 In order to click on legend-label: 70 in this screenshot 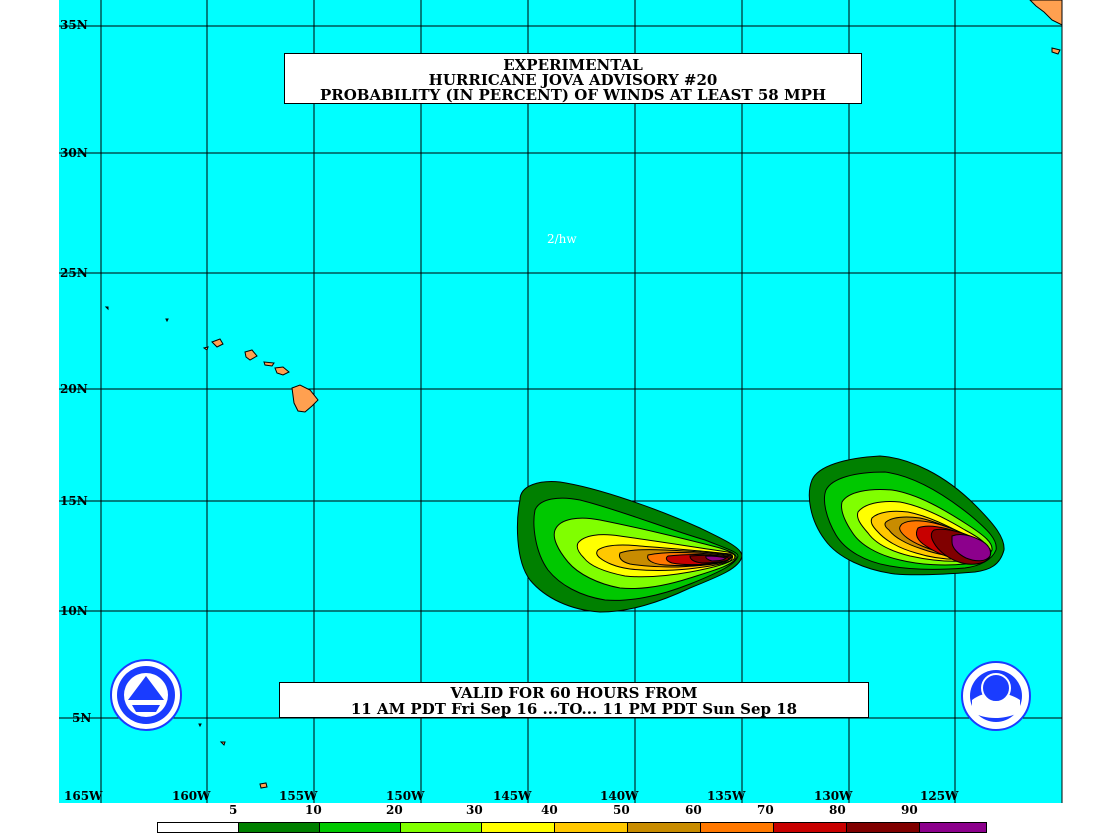, I will do `click(765, 810)`.